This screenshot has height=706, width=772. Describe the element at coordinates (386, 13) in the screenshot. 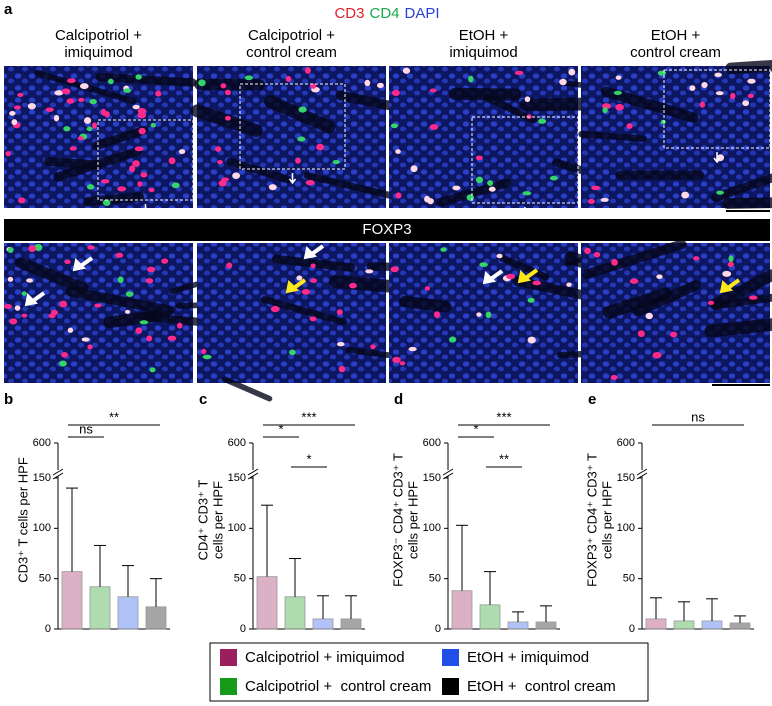

I see `channel-header: CD3 CD4 DAPI` at that location.